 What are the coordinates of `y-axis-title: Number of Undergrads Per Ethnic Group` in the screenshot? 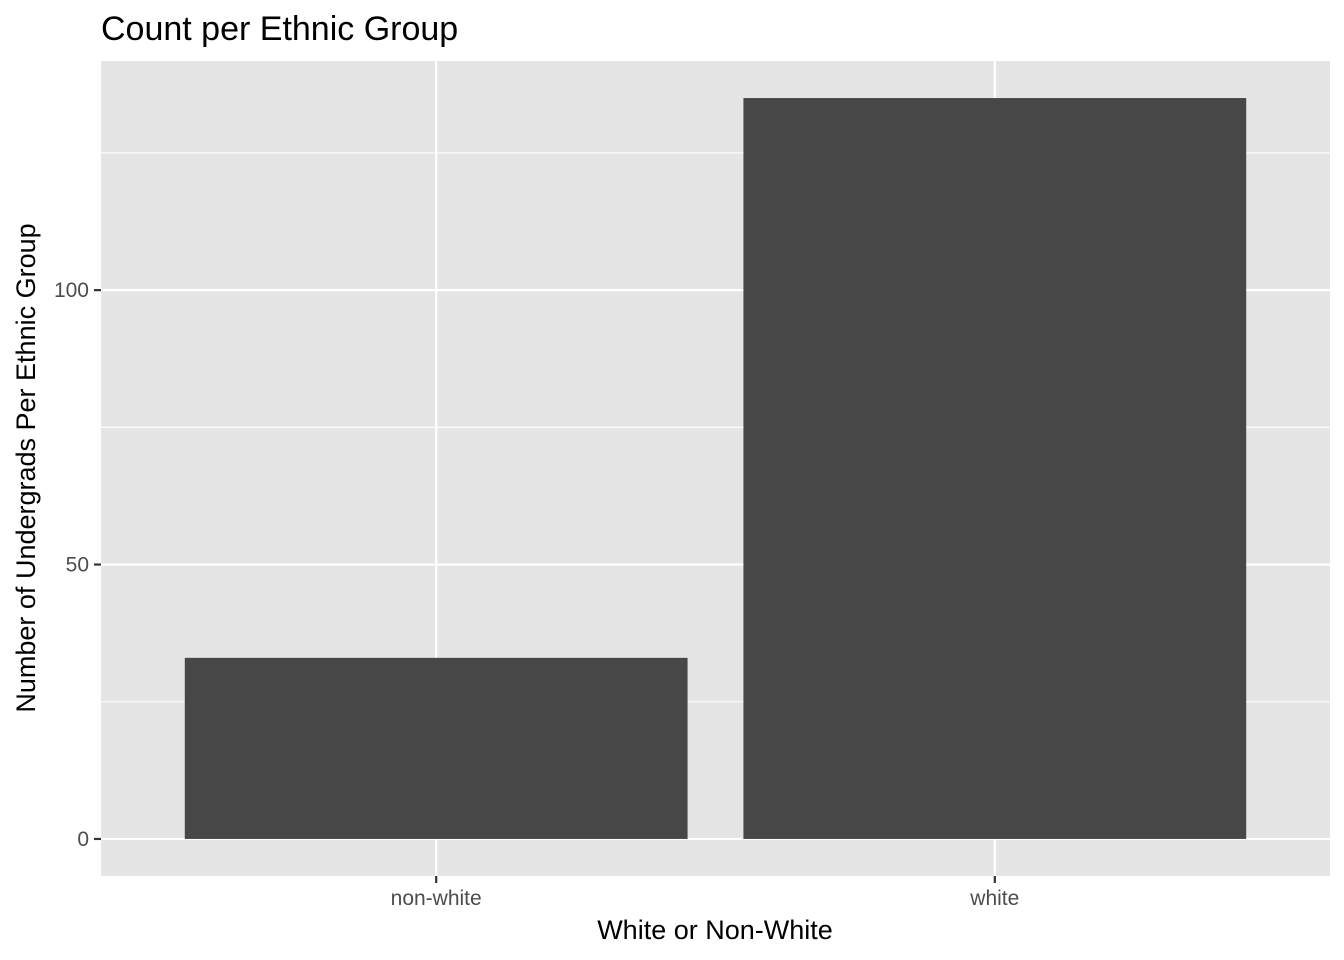 It's located at (26, 467).